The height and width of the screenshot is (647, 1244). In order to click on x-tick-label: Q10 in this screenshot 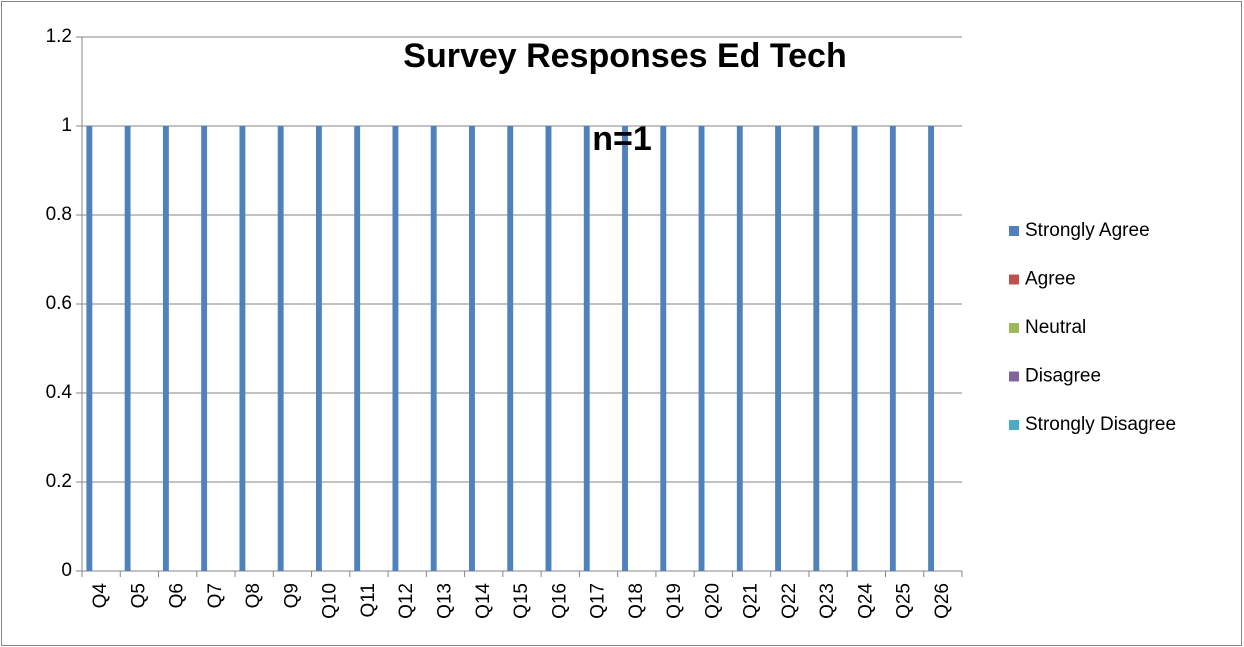, I will do `click(330, 601)`.